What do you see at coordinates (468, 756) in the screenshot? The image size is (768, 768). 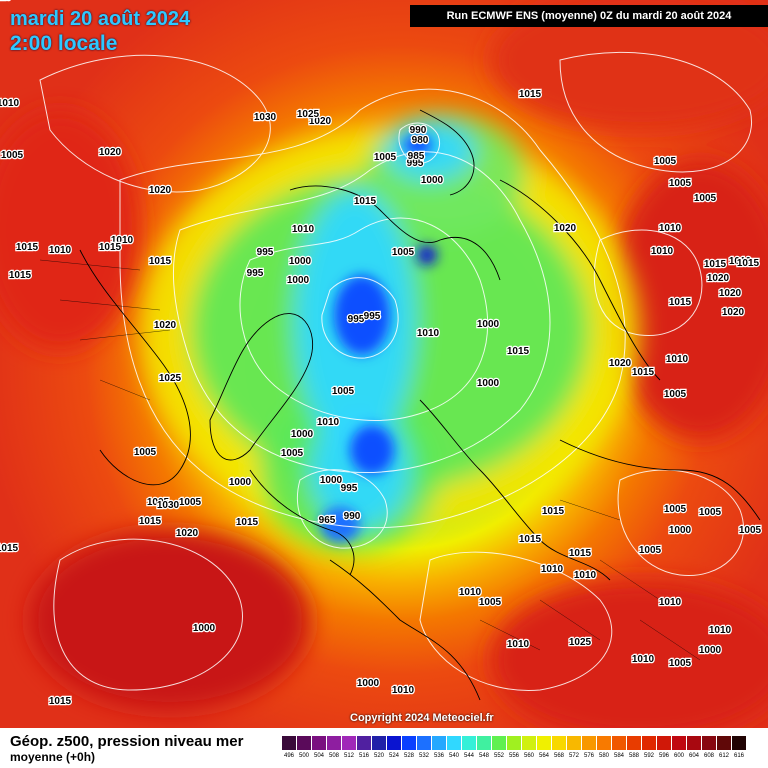 I see `legend-label: 544` at bounding box center [468, 756].